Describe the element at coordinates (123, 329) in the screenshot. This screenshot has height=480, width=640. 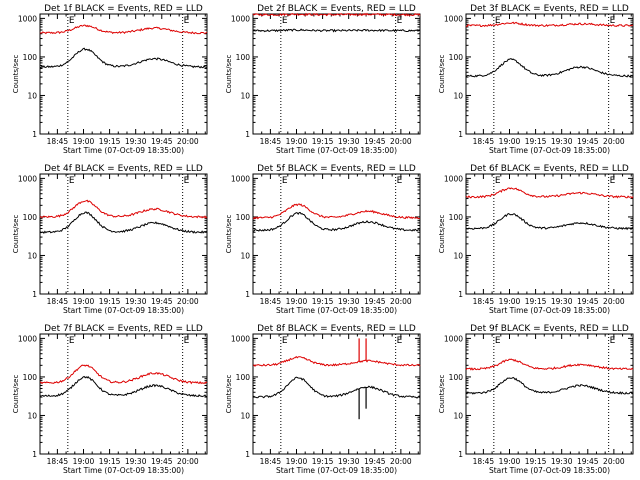
I see `panel-title: Det 7f BLACK = Events, RED = LLD` at that location.